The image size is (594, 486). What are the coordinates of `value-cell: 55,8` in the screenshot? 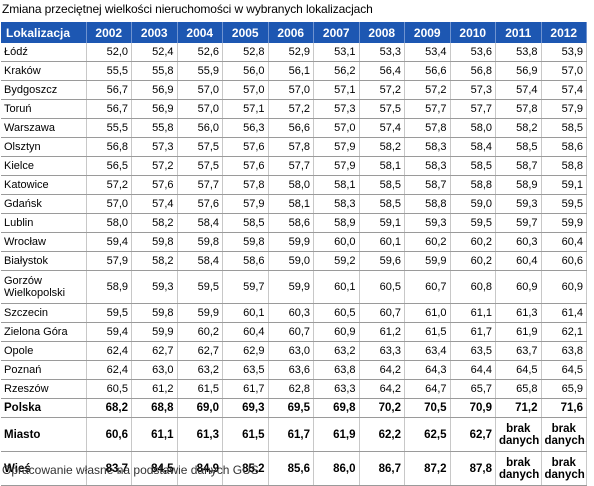 It's located at (154, 128).